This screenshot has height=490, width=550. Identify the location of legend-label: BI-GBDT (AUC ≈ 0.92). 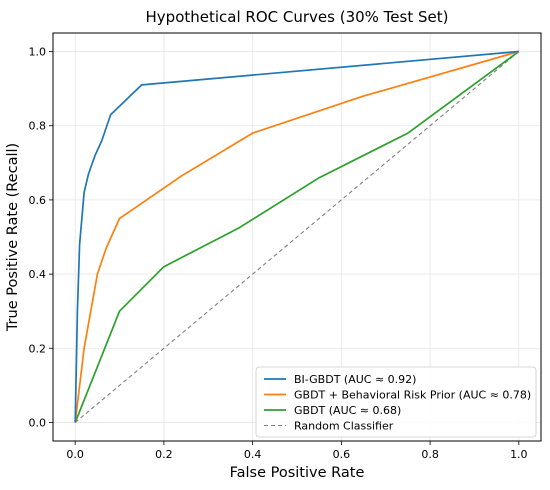
(355, 379).